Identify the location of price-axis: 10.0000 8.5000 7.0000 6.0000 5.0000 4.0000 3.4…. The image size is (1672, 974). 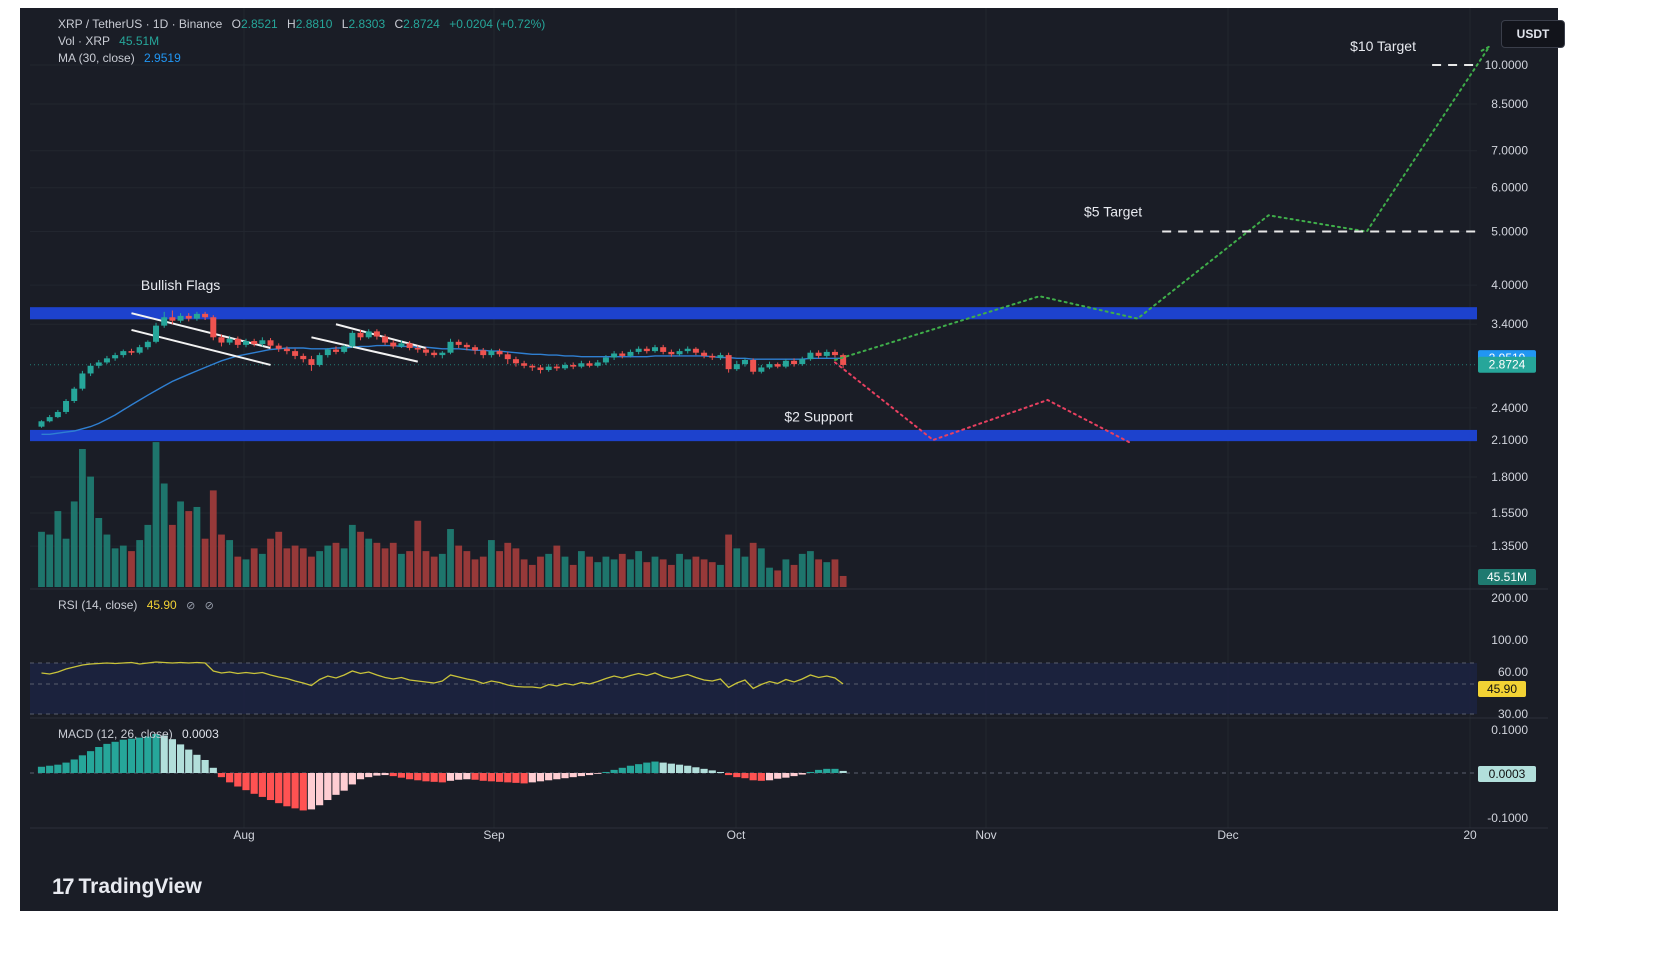
(1507, 441).